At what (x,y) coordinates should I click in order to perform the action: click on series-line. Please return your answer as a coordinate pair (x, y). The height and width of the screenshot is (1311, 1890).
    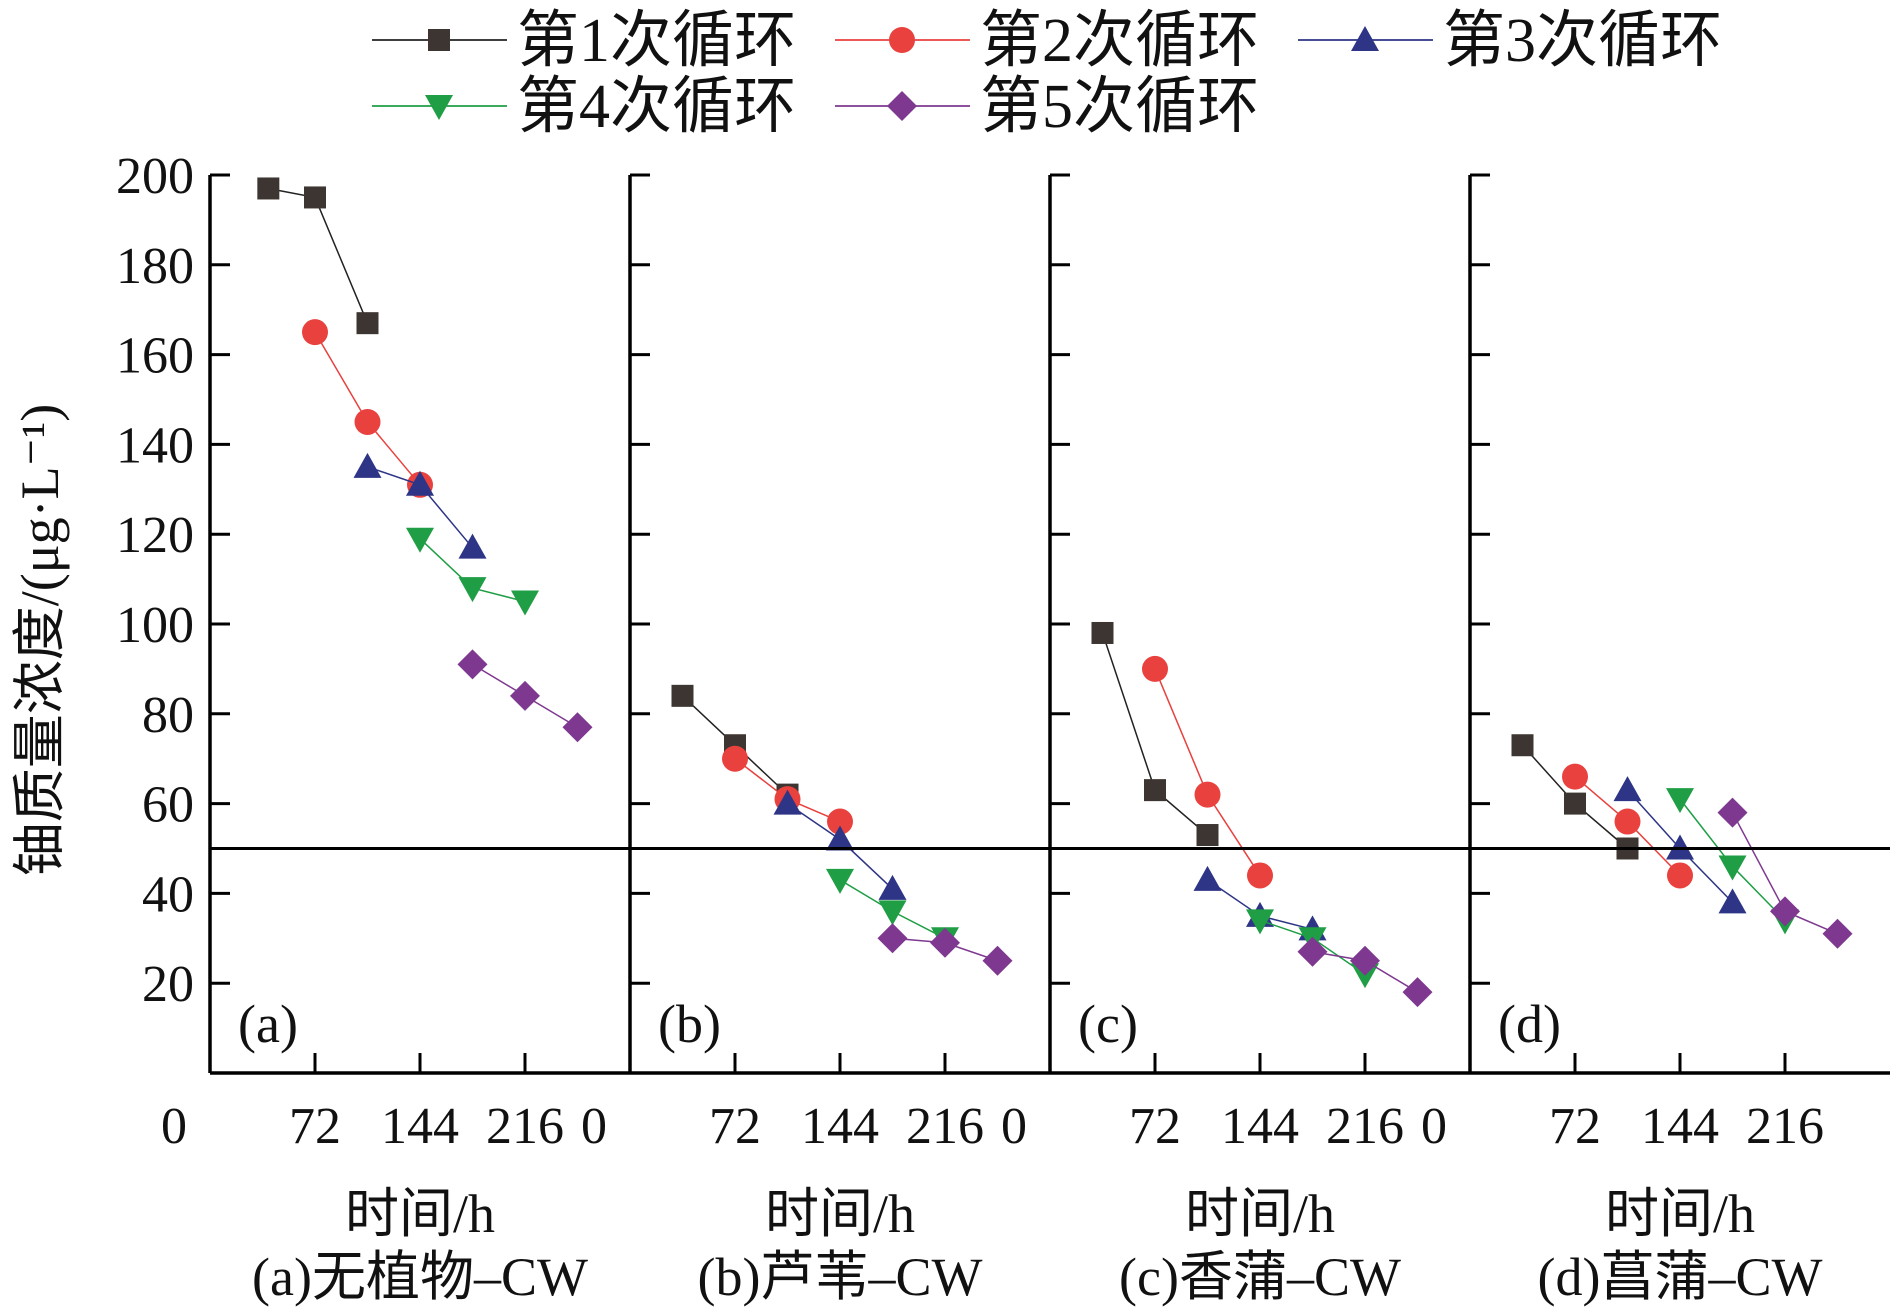
    Looking at the image, I should click on (318, 255).